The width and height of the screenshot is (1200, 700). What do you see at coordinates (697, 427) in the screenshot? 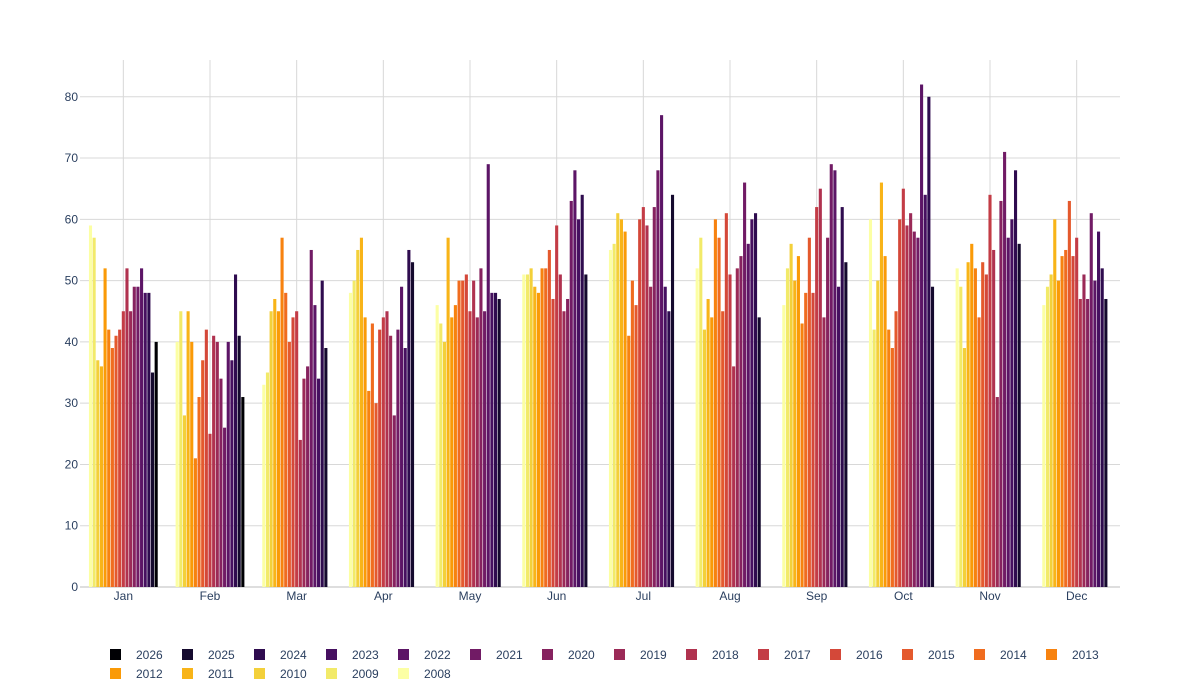
I see `bar-2008-aug` at bounding box center [697, 427].